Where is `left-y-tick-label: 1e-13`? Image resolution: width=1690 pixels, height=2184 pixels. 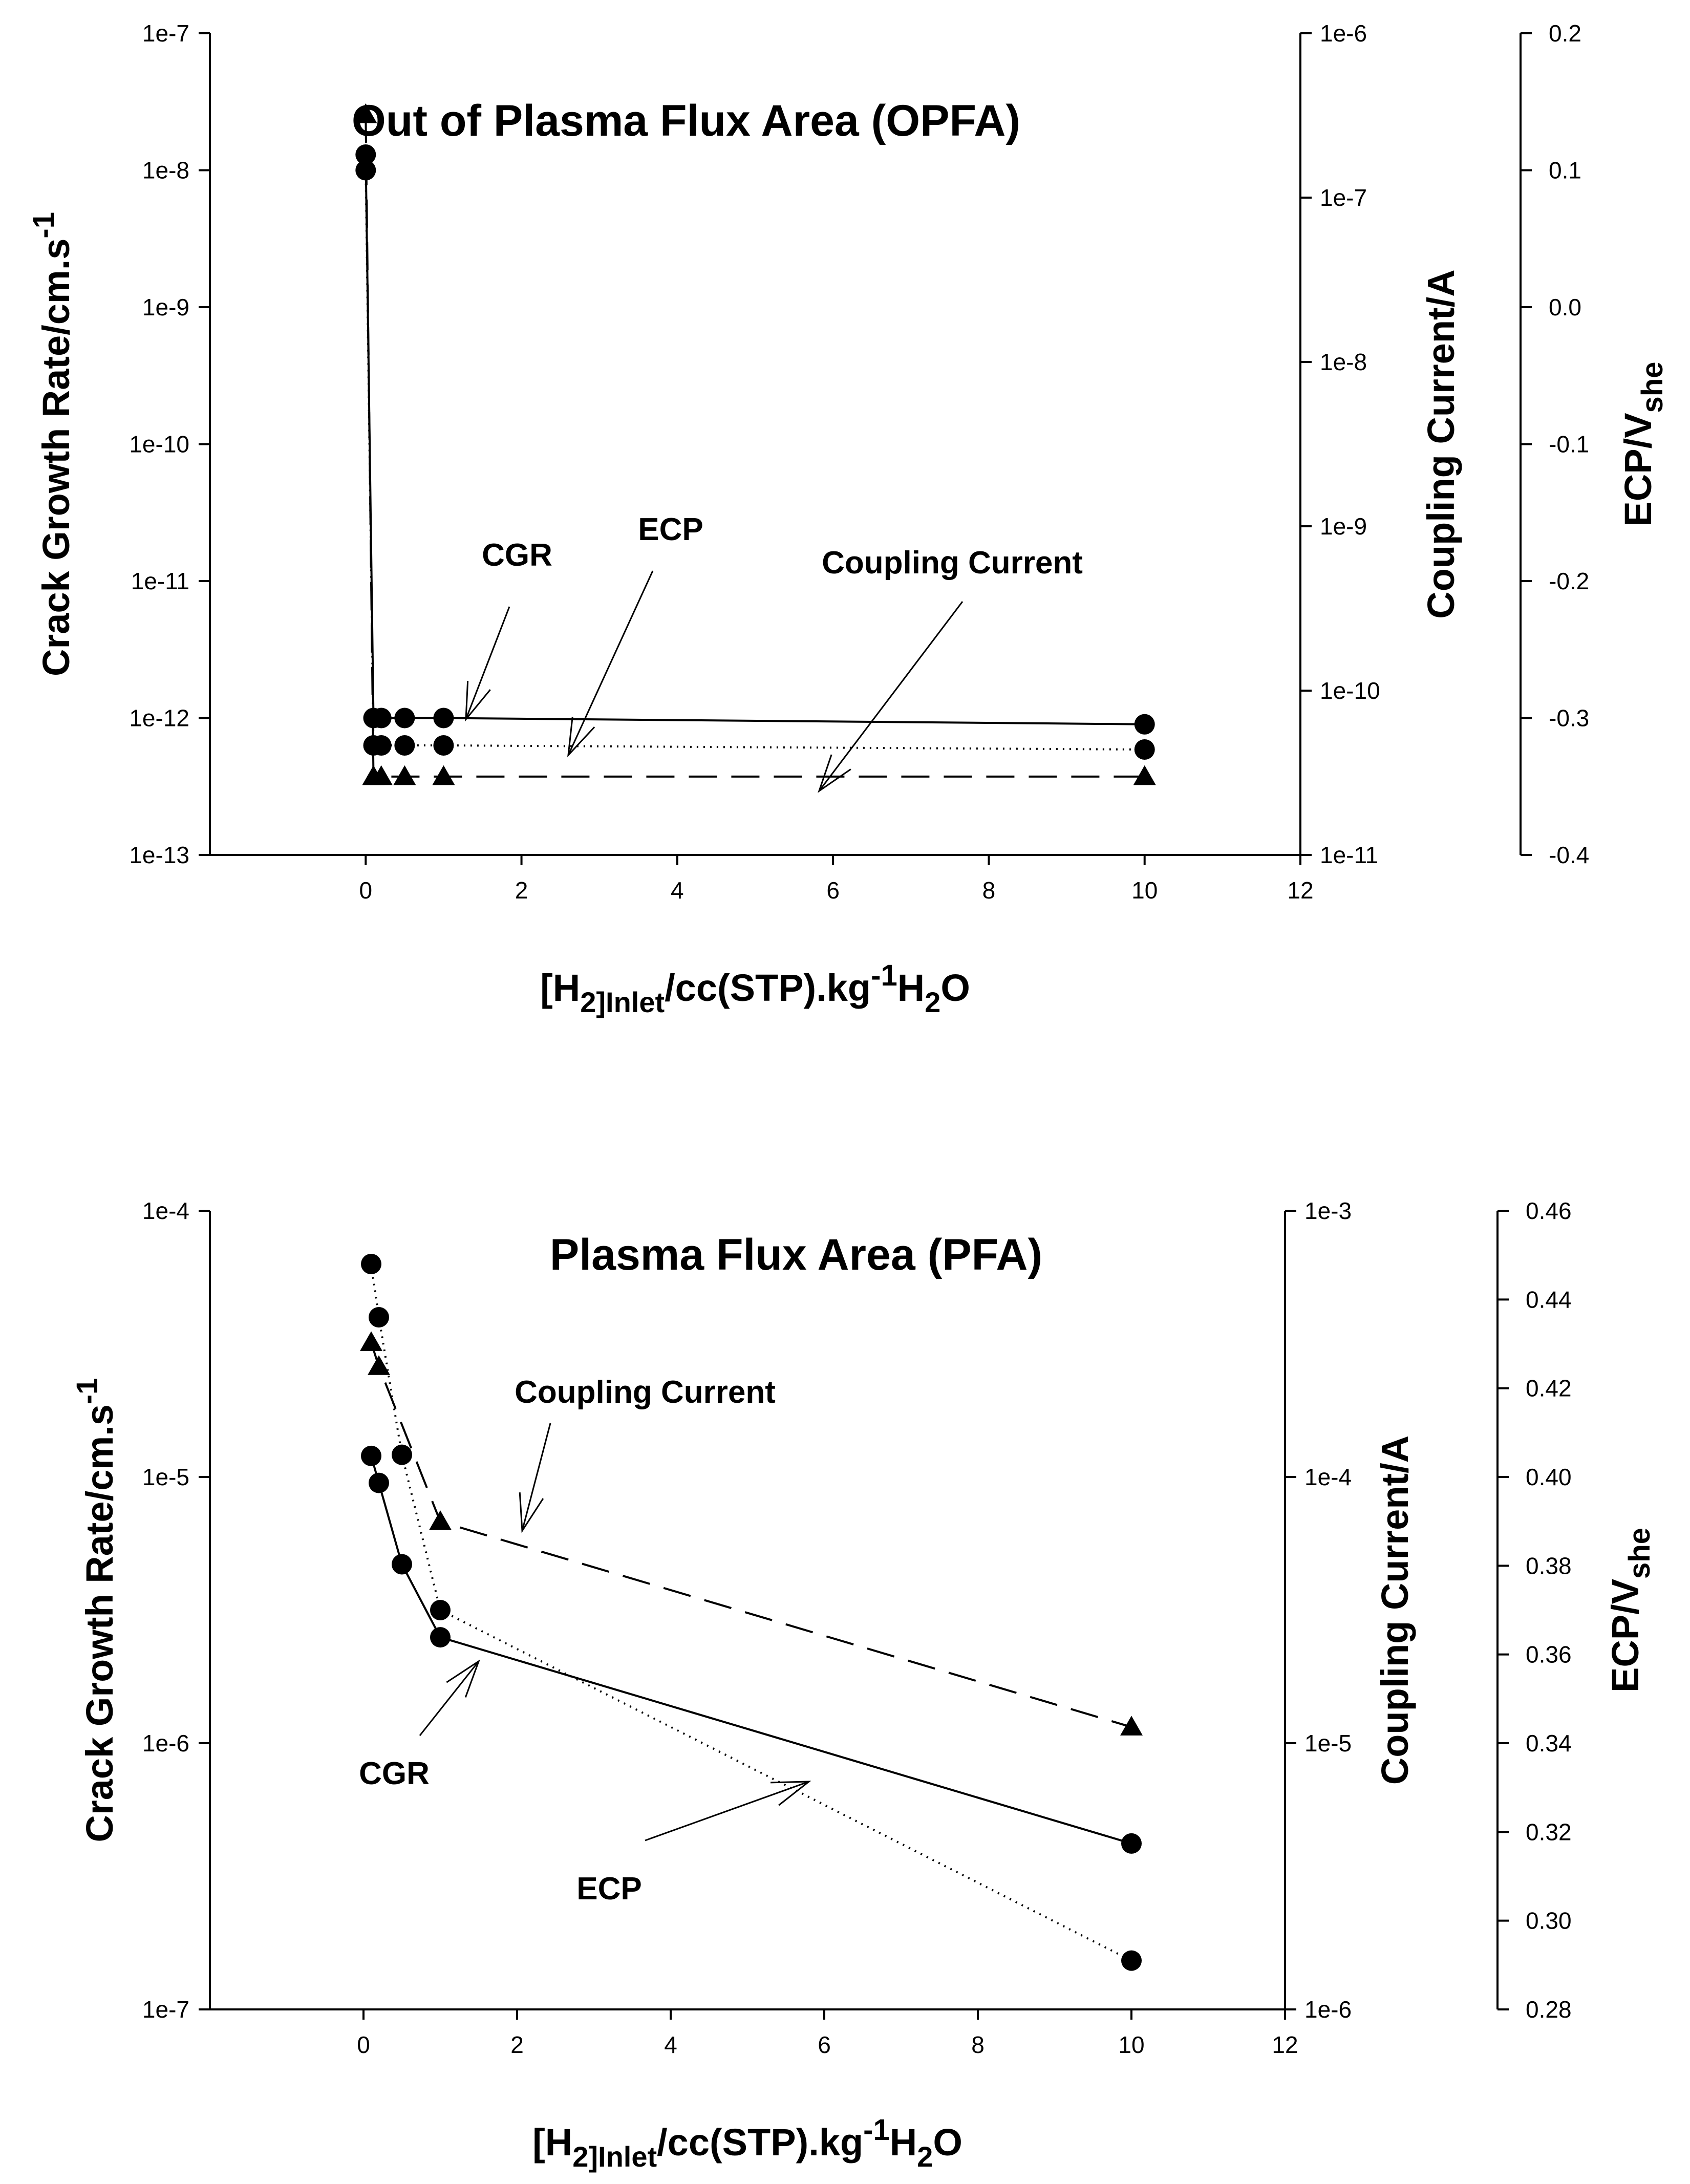 left-y-tick-label: 1e-13 is located at coordinates (159, 855).